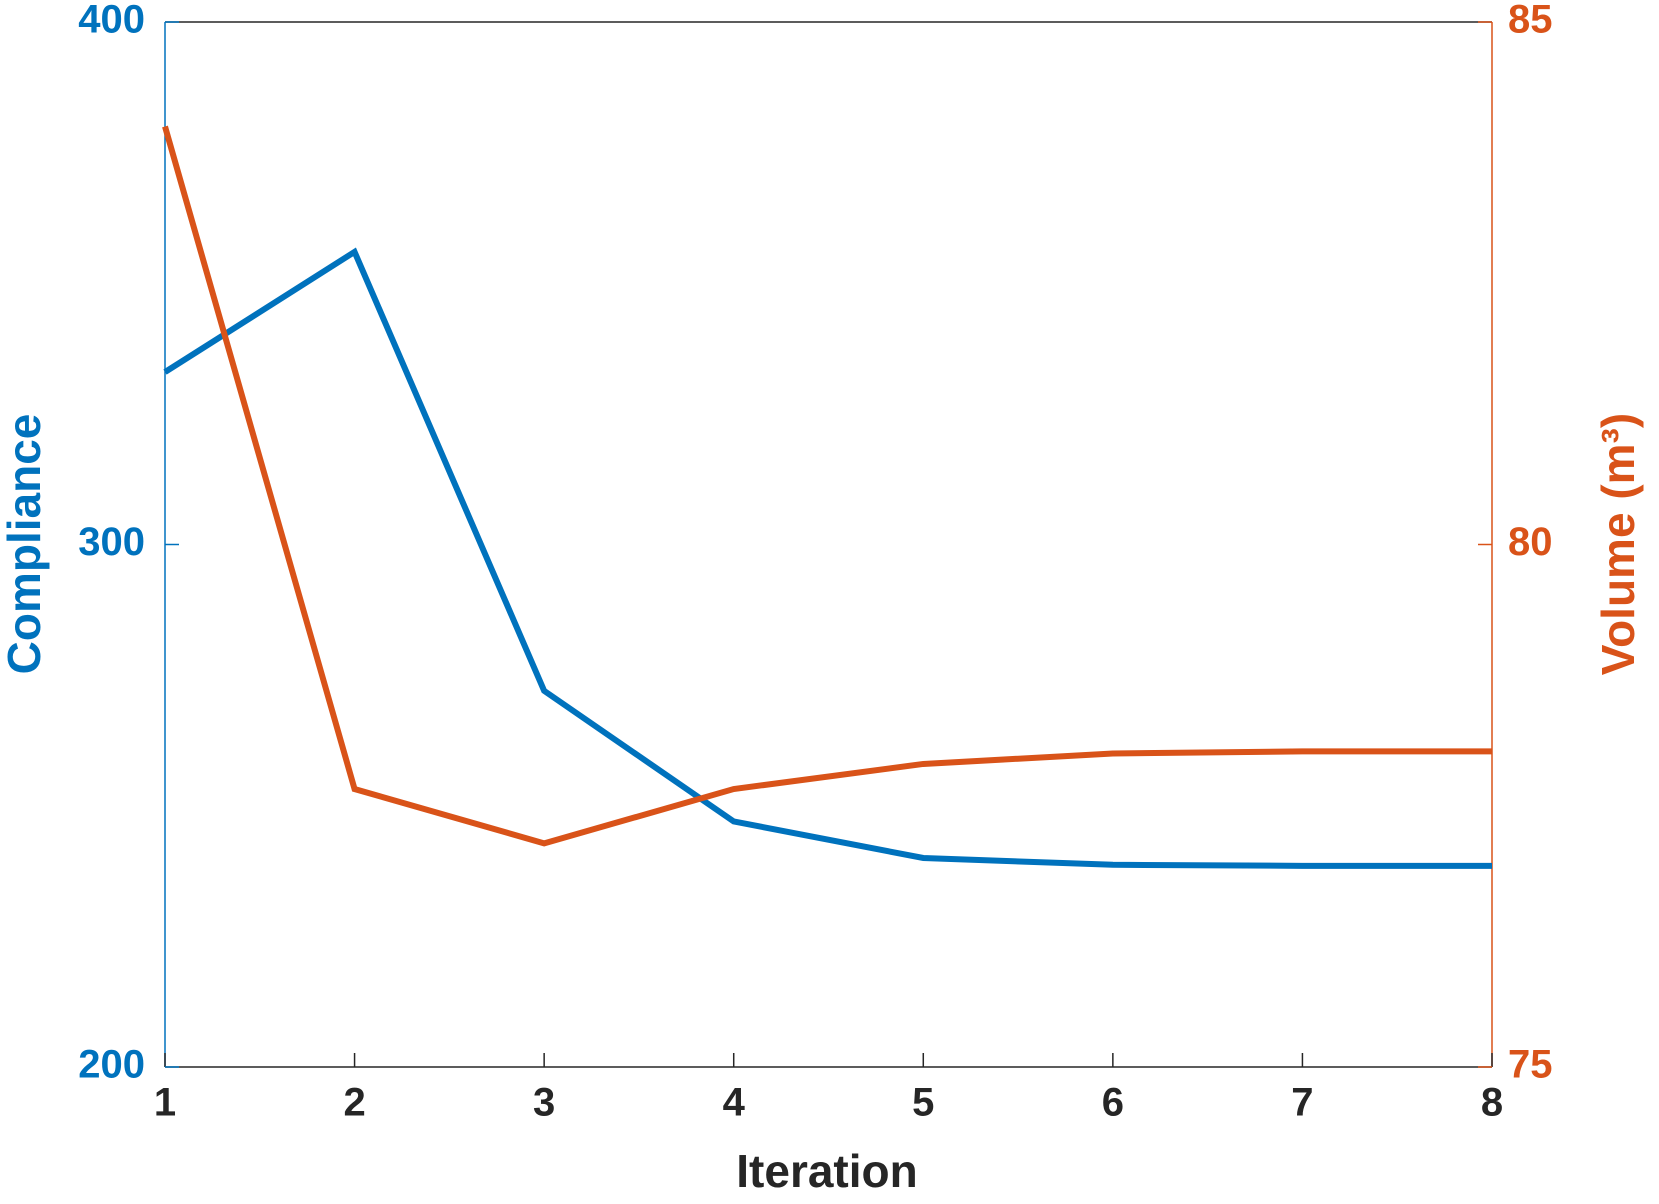  What do you see at coordinates (1618, 544) in the screenshot?
I see `y2-axis-label: Volume (m³)` at bounding box center [1618, 544].